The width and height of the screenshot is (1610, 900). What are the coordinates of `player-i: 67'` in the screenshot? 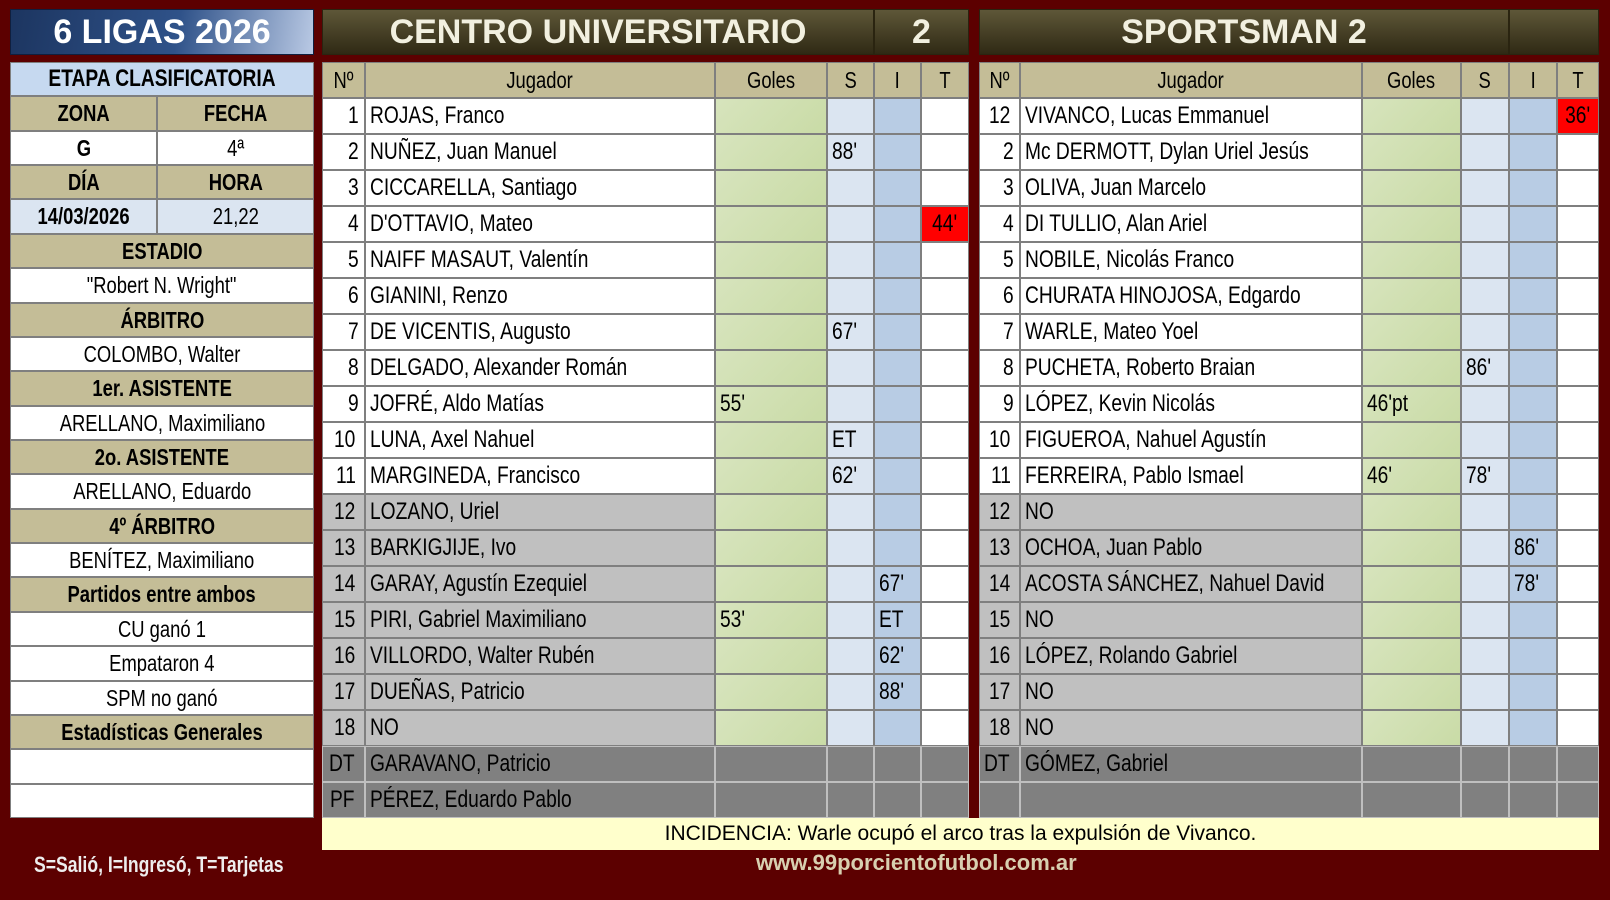 It's located at (897, 584).